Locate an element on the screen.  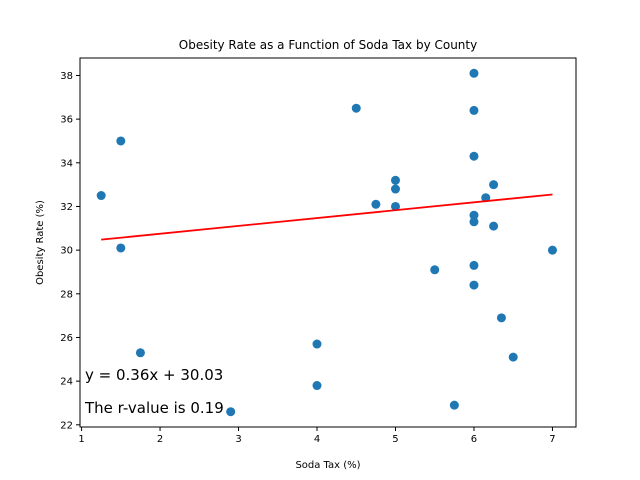
x-tick-label: 7 is located at coordinates (552, 439).